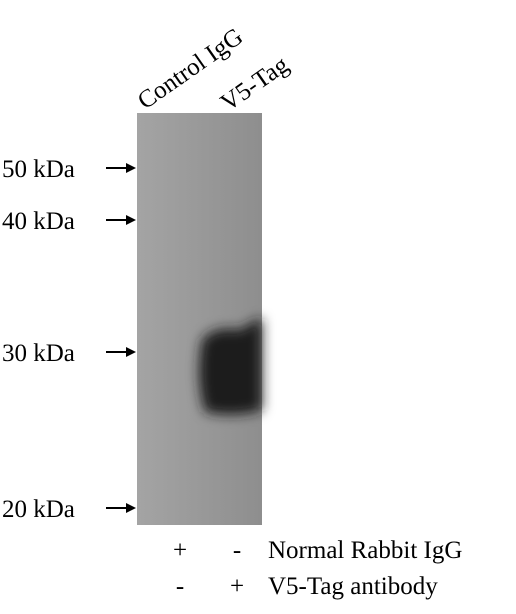  What do you see at coordinates (38, 221) in the screenshot?
I see `marker-label: 40 kDa` at bounding box center [38, 221].